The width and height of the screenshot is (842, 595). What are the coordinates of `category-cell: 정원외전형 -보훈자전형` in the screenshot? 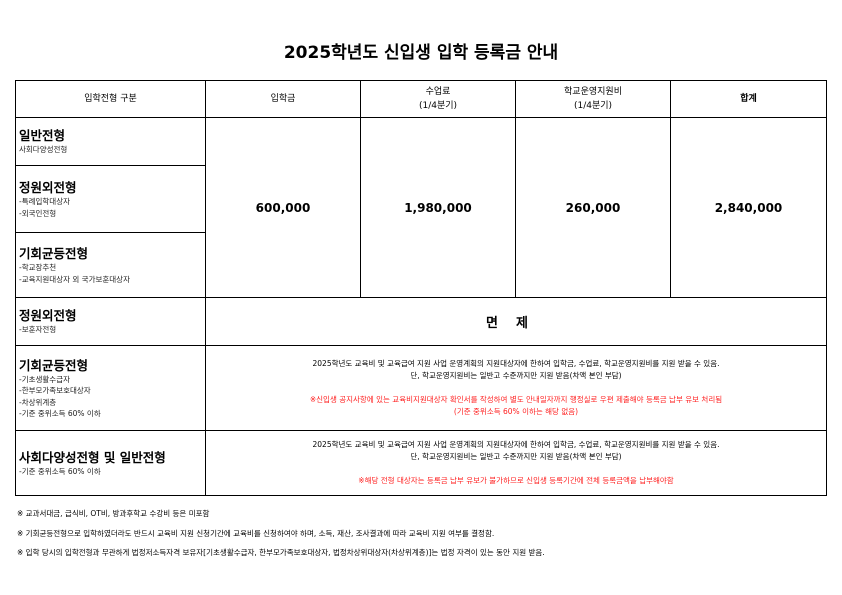 It's located at (110, 321).